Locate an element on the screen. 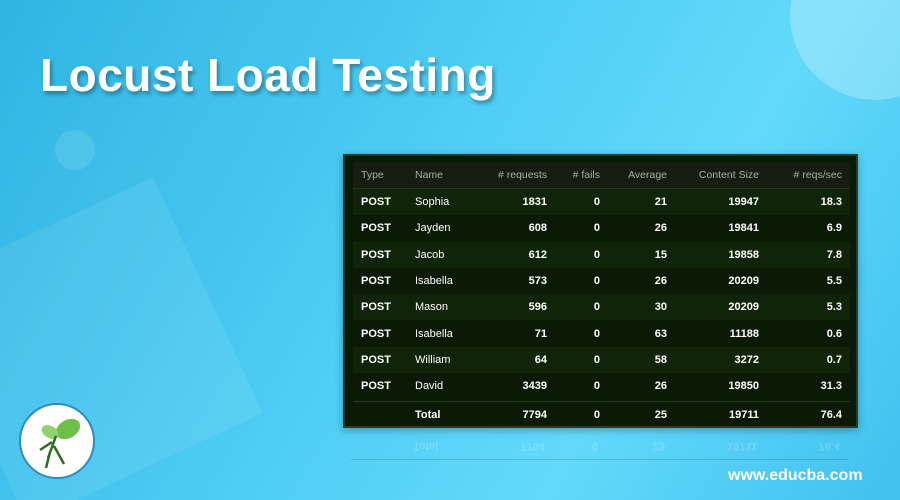 This screenshot has height=500, width=900. column-header: Name is located at coordinates (429, 175).